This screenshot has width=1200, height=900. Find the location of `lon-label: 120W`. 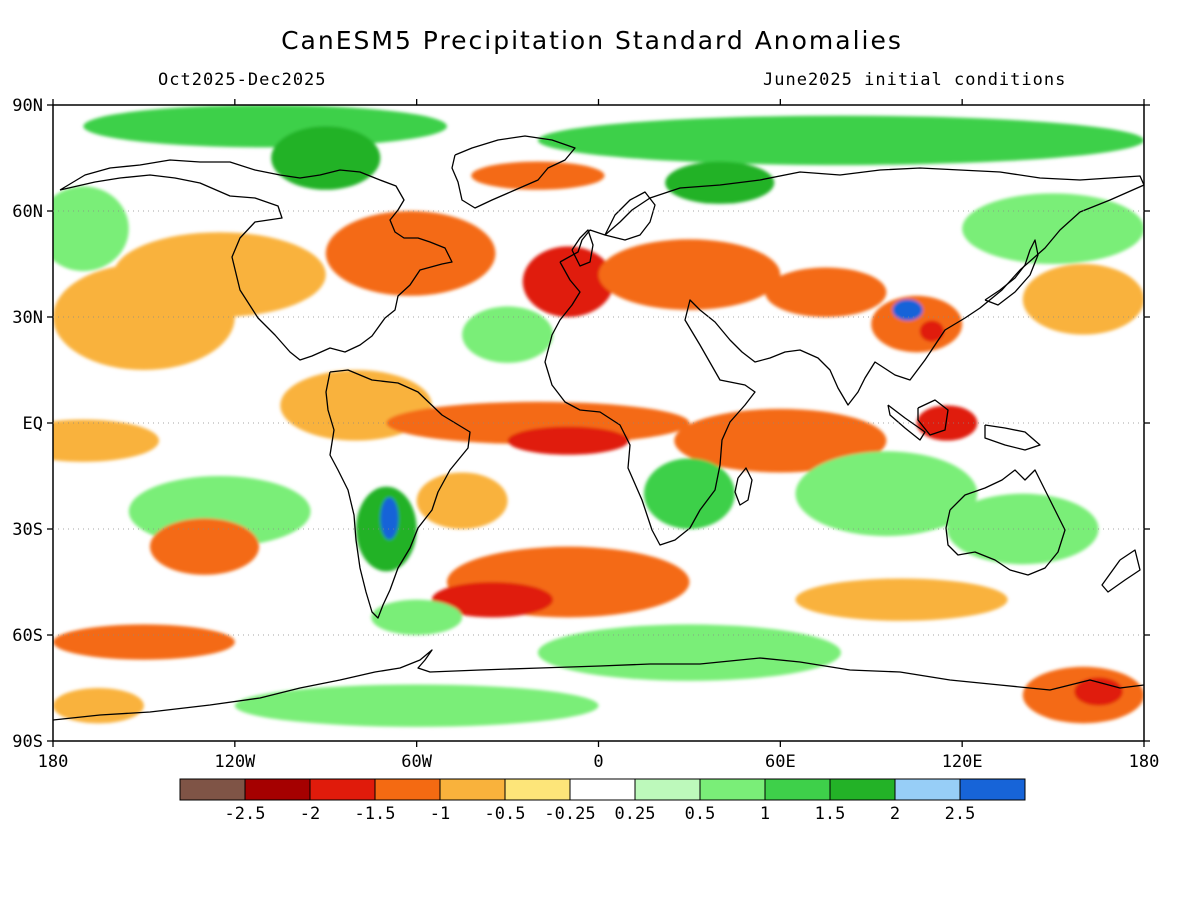

lon-label: 120W is located at coordinates (235, 762).